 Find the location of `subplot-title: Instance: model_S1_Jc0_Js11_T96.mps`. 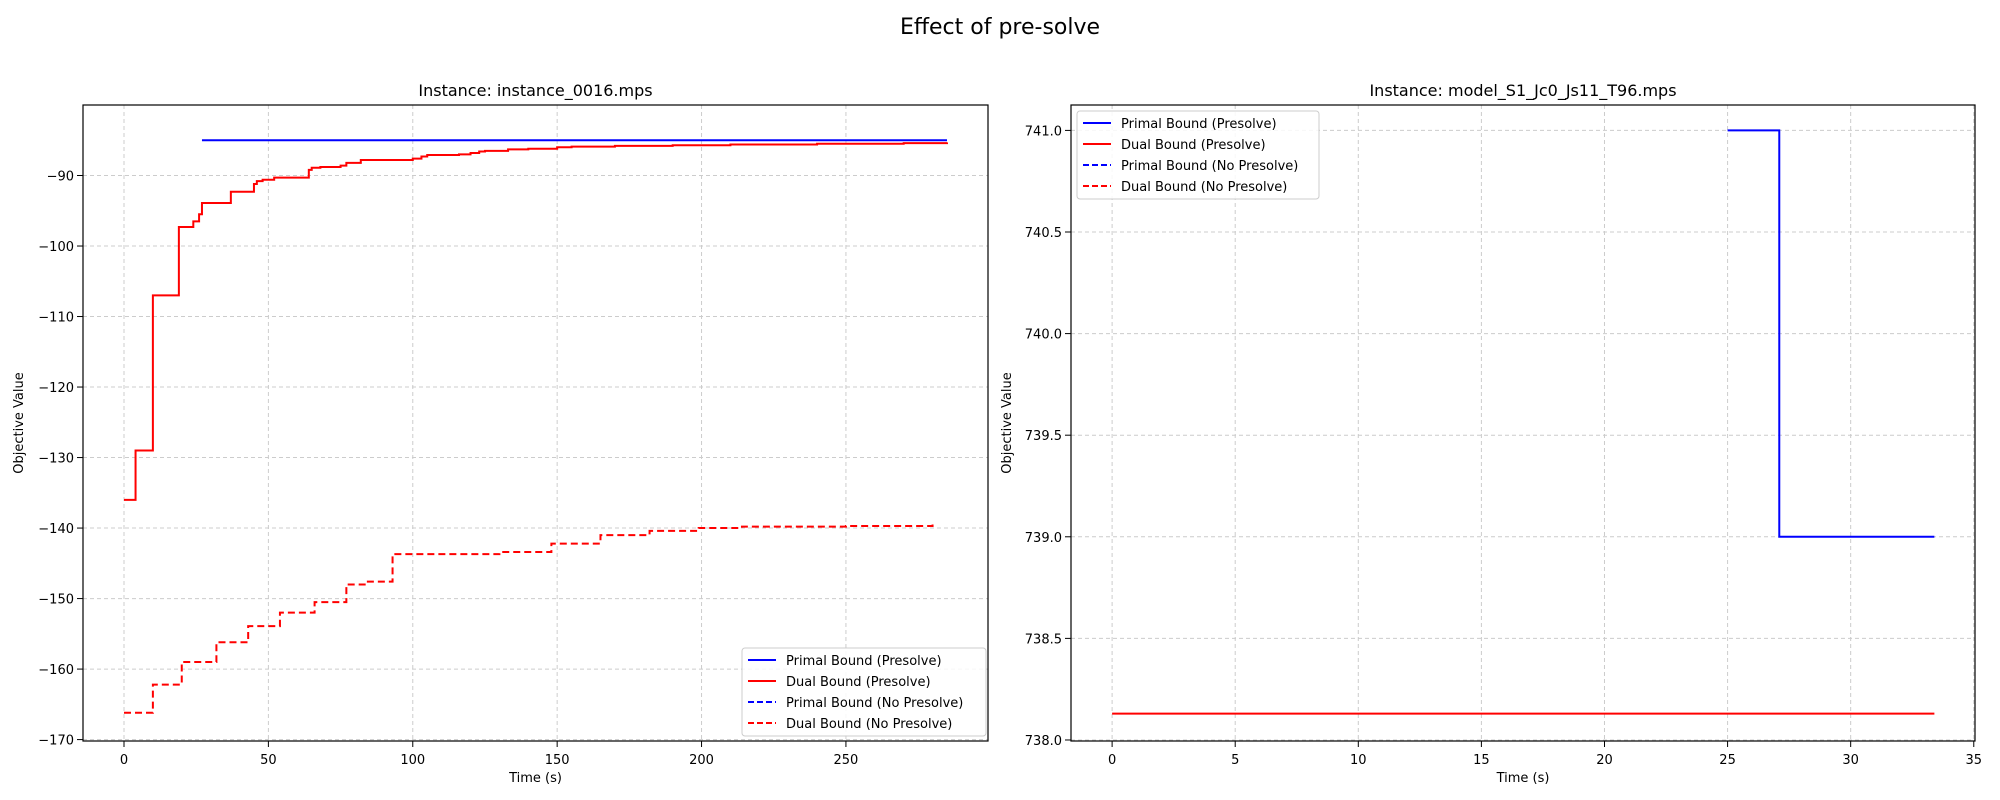

subplot-title: Instance: model_S1_Jc0_Js11_T96.mps is located at coordinates (1522, 91).